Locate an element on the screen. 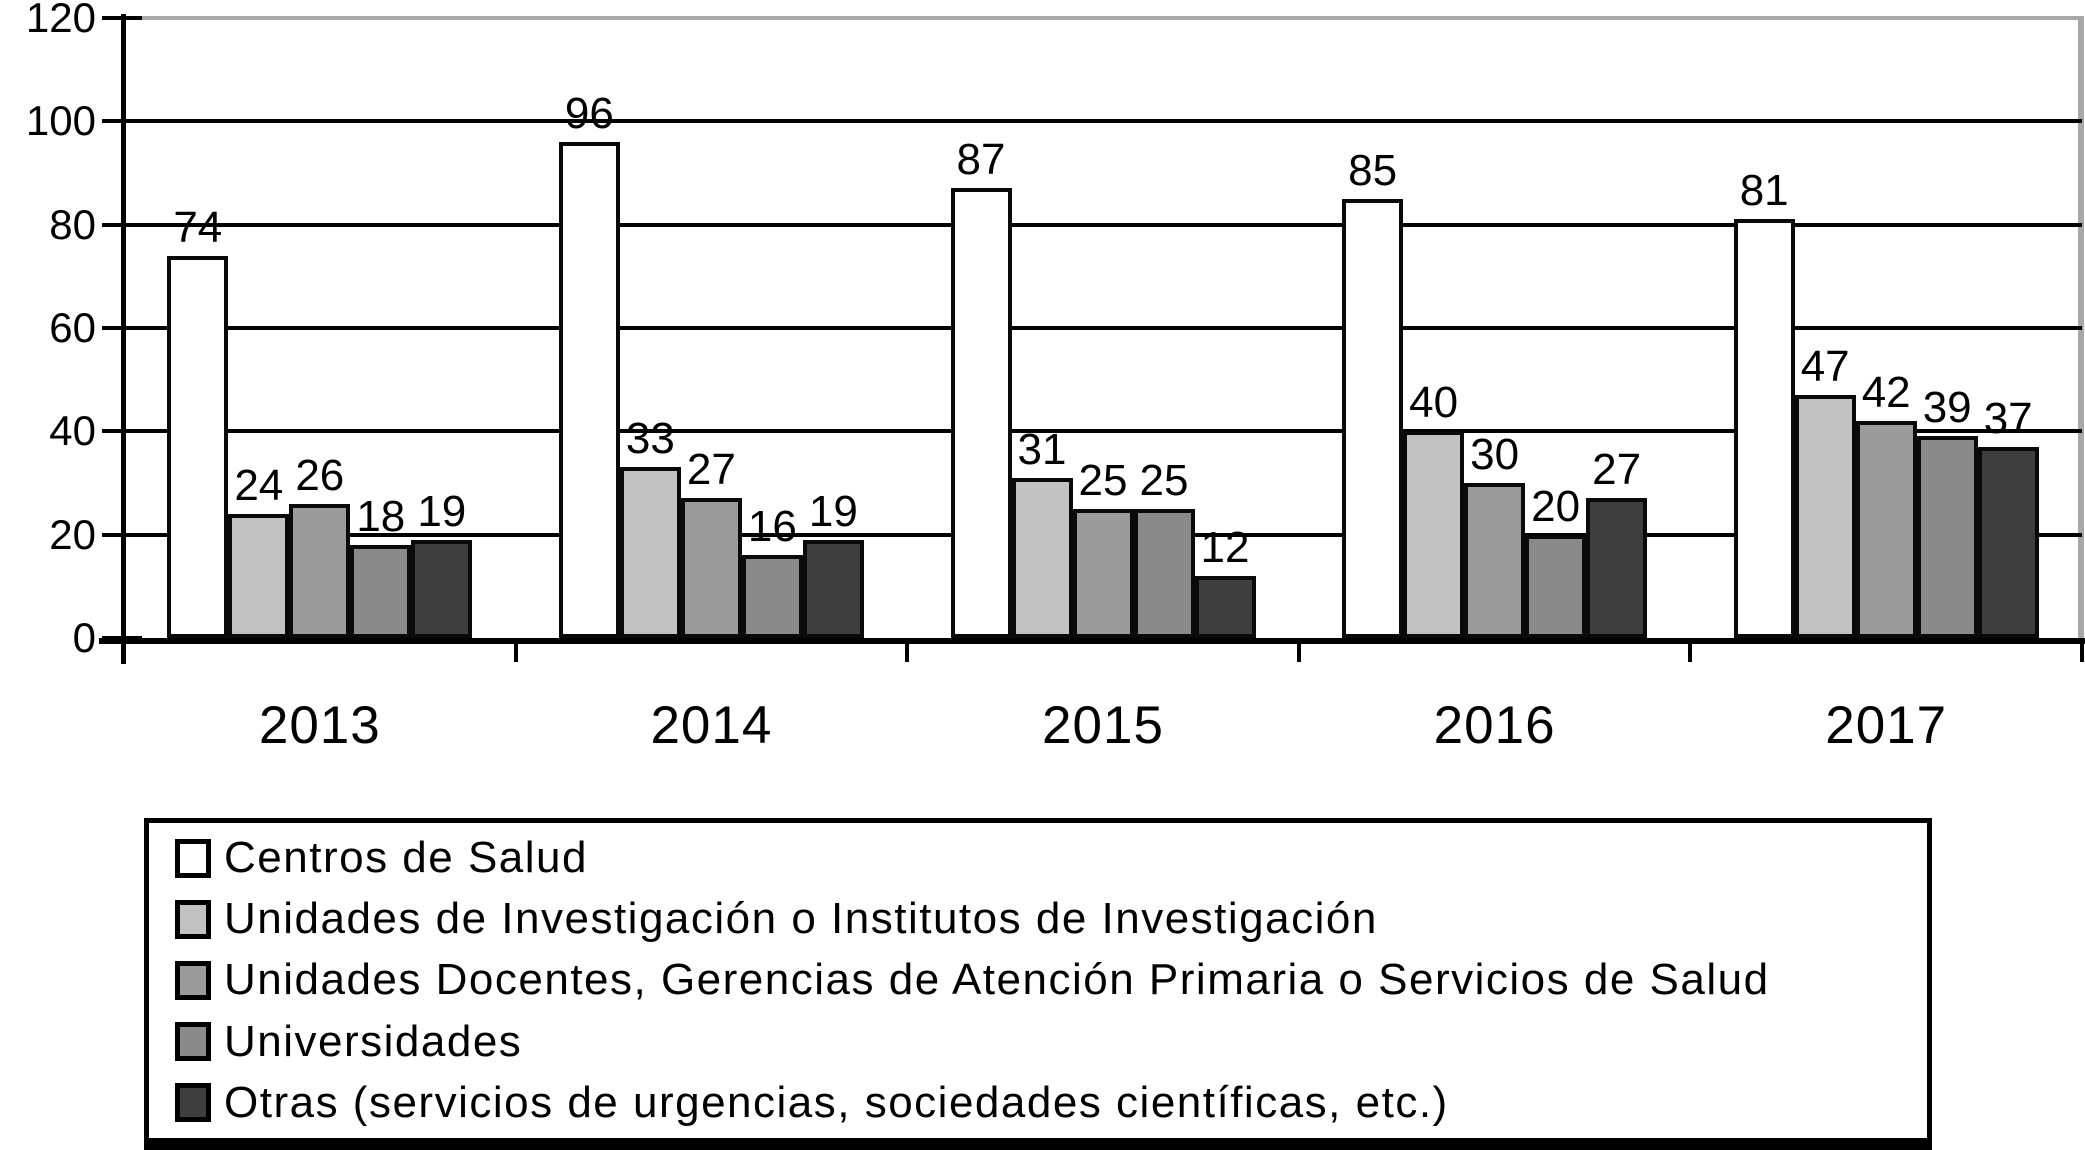 The width and height of the screenshot is (2085, 1150). y-axis-label: 100 is located at coordinates (60, 121).